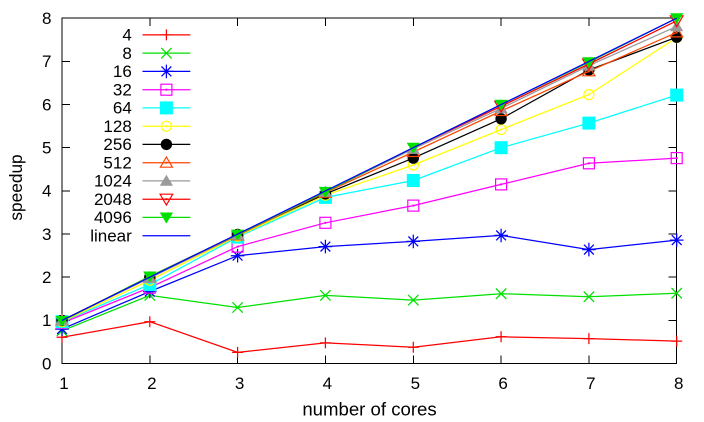 The width and height of the screenshot is (704, 422). I want to click on svg-text: 512, so click(117, 162).